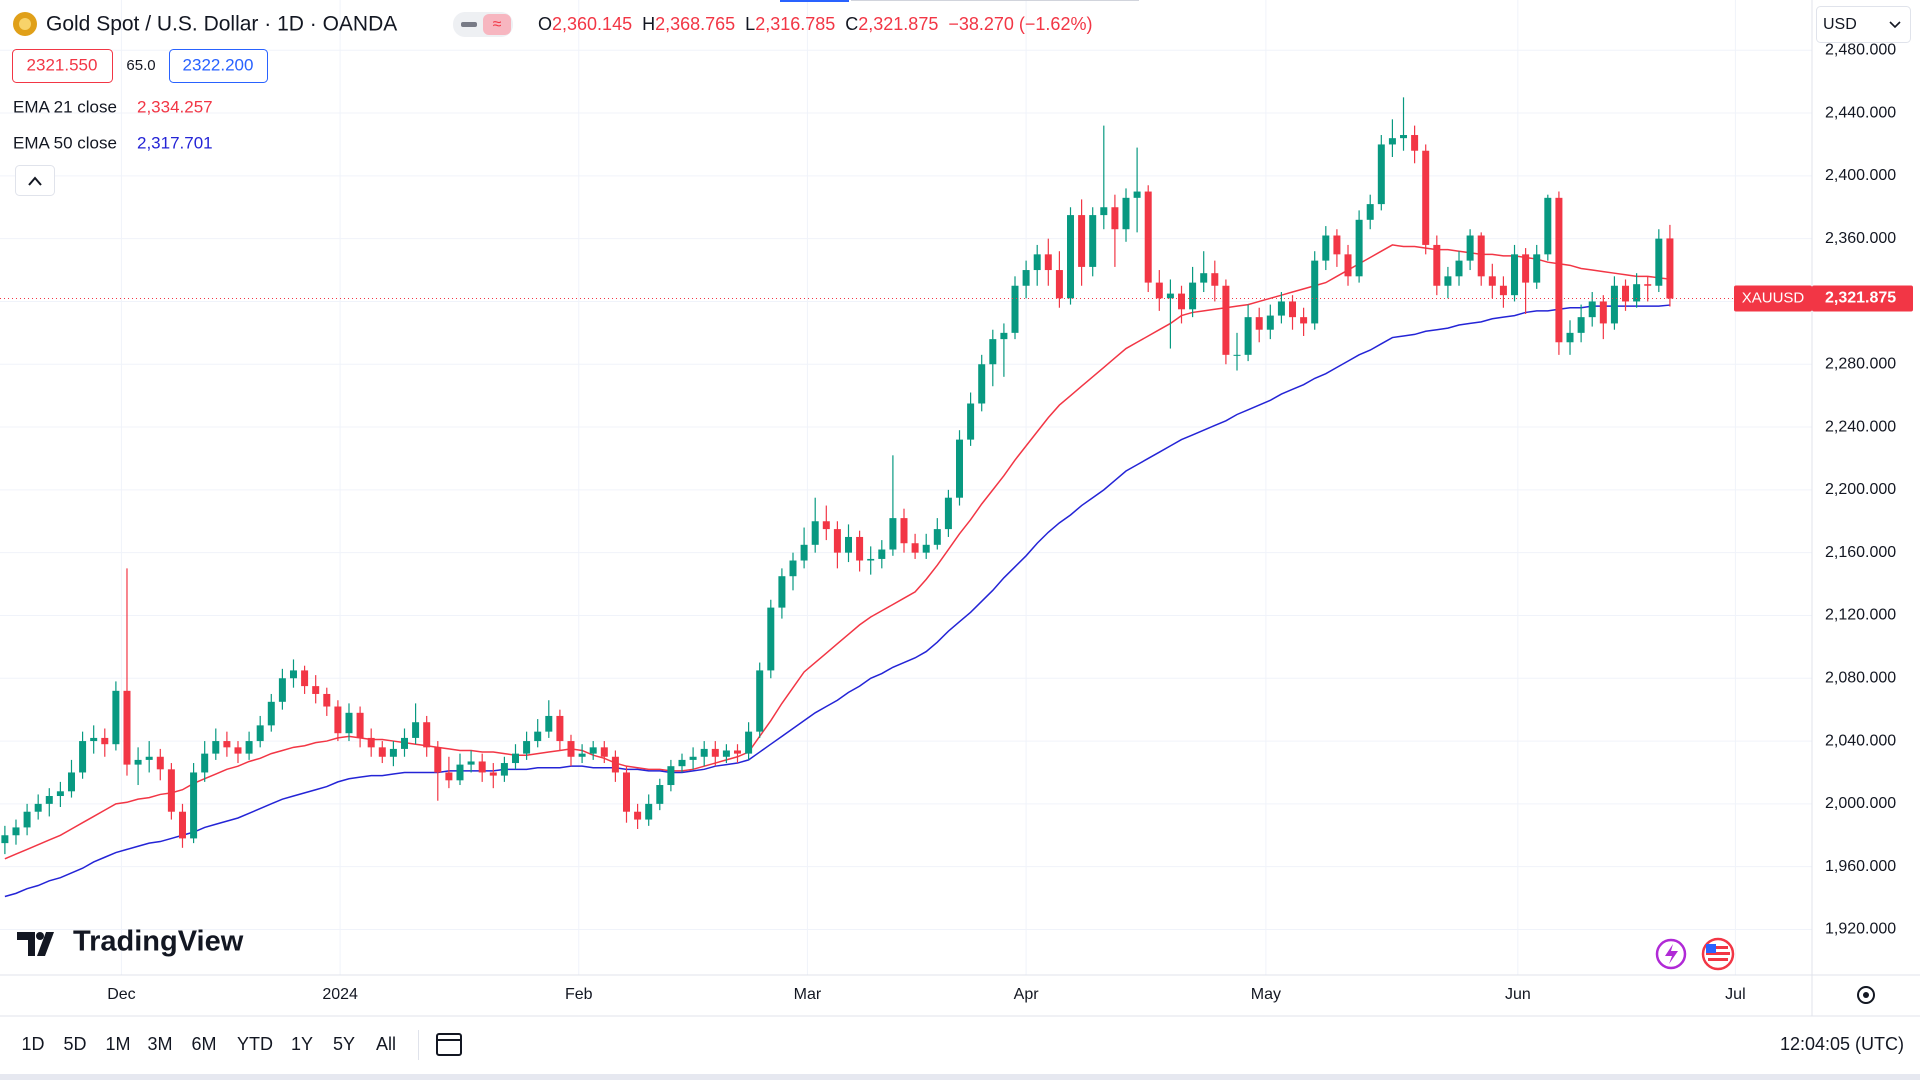  Describe the element at coordinates (1860, 49) in the screenshot. I see `y-tick-label: 2,480.000` at that location.